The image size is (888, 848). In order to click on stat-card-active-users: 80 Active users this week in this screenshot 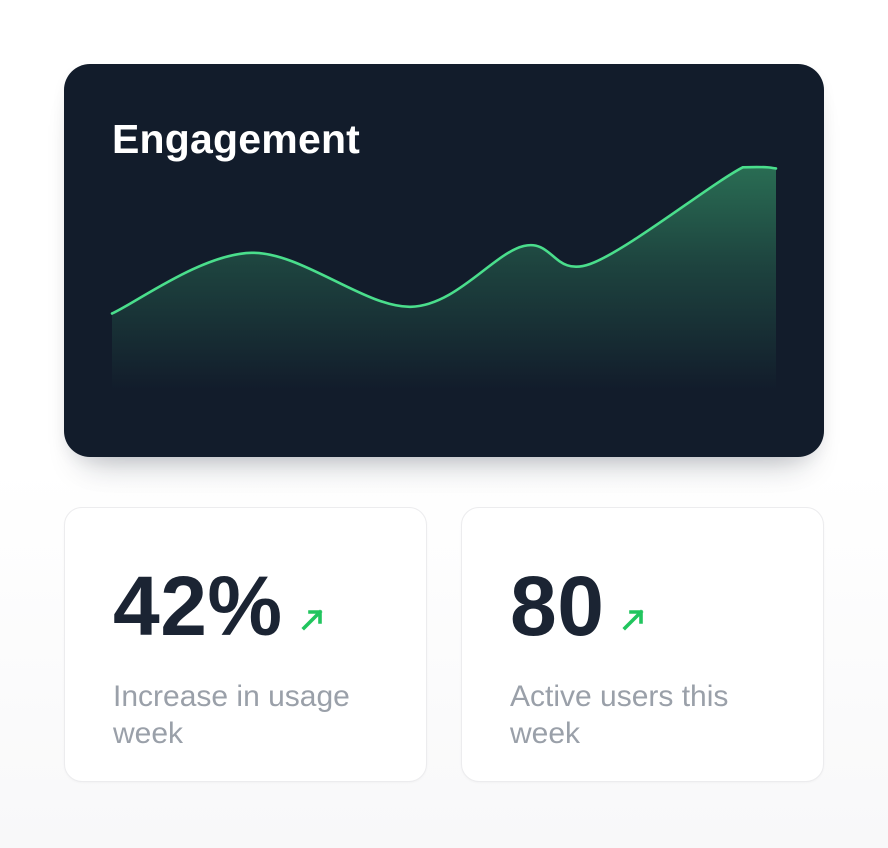, I will do `click(642, 644)`.